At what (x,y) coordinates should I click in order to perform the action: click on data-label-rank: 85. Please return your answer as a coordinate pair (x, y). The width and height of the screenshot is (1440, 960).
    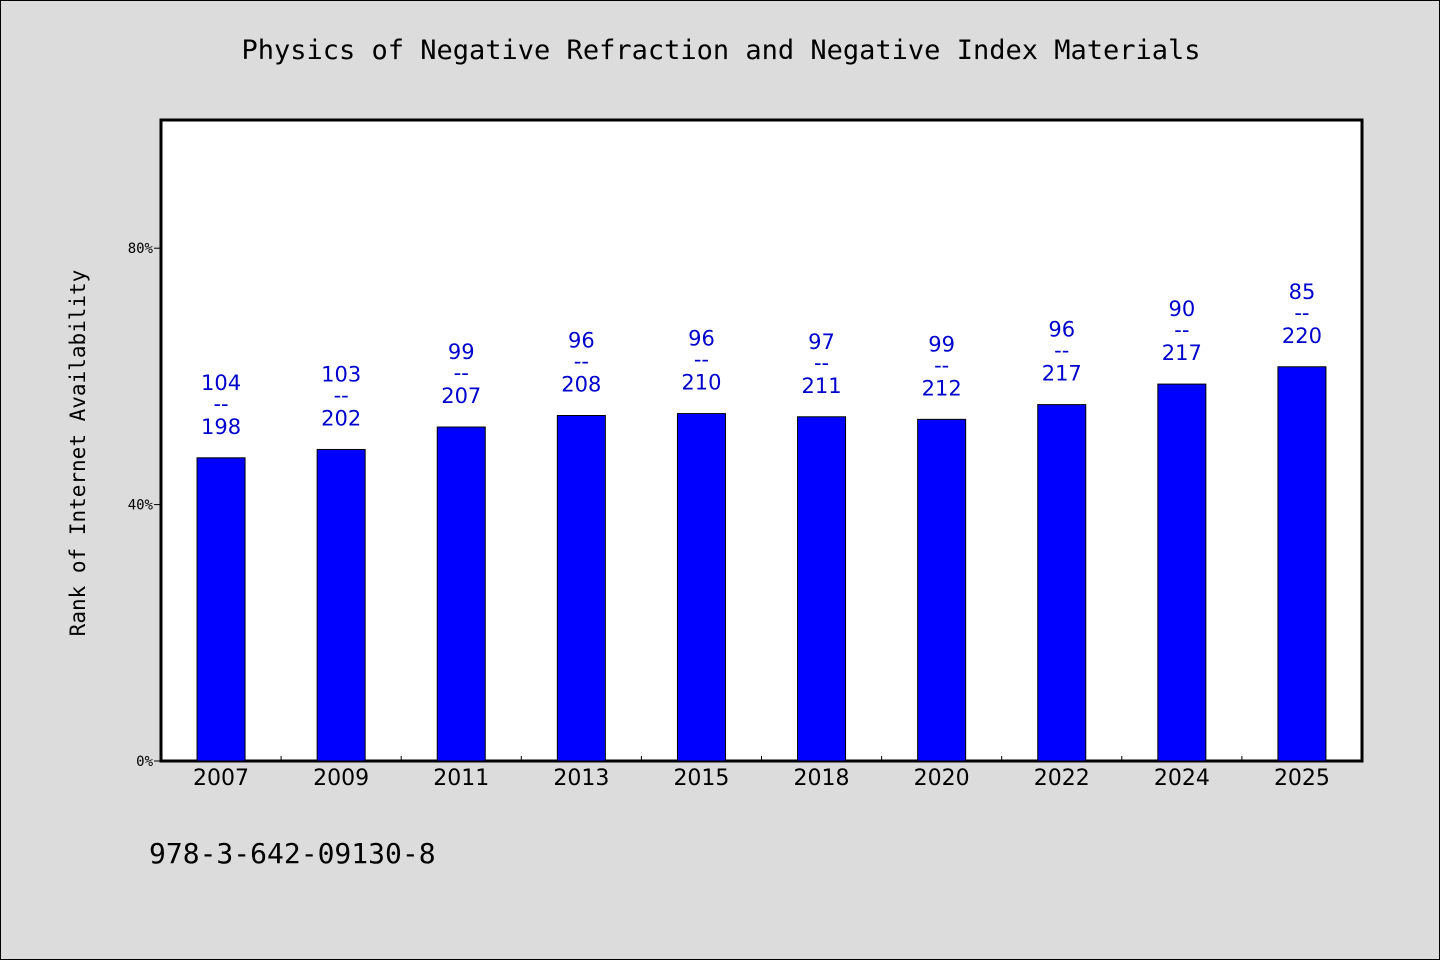
    Looking at the image, I should click on (1302, 292).